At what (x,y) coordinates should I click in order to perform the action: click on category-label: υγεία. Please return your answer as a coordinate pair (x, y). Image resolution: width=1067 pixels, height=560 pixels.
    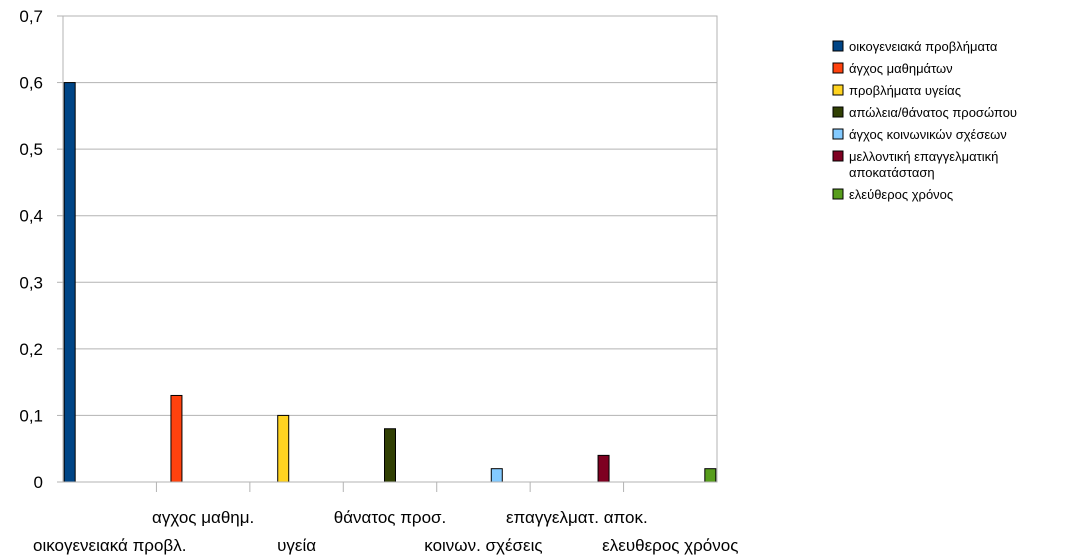
    Looking at the image, I should click on (296, 545).